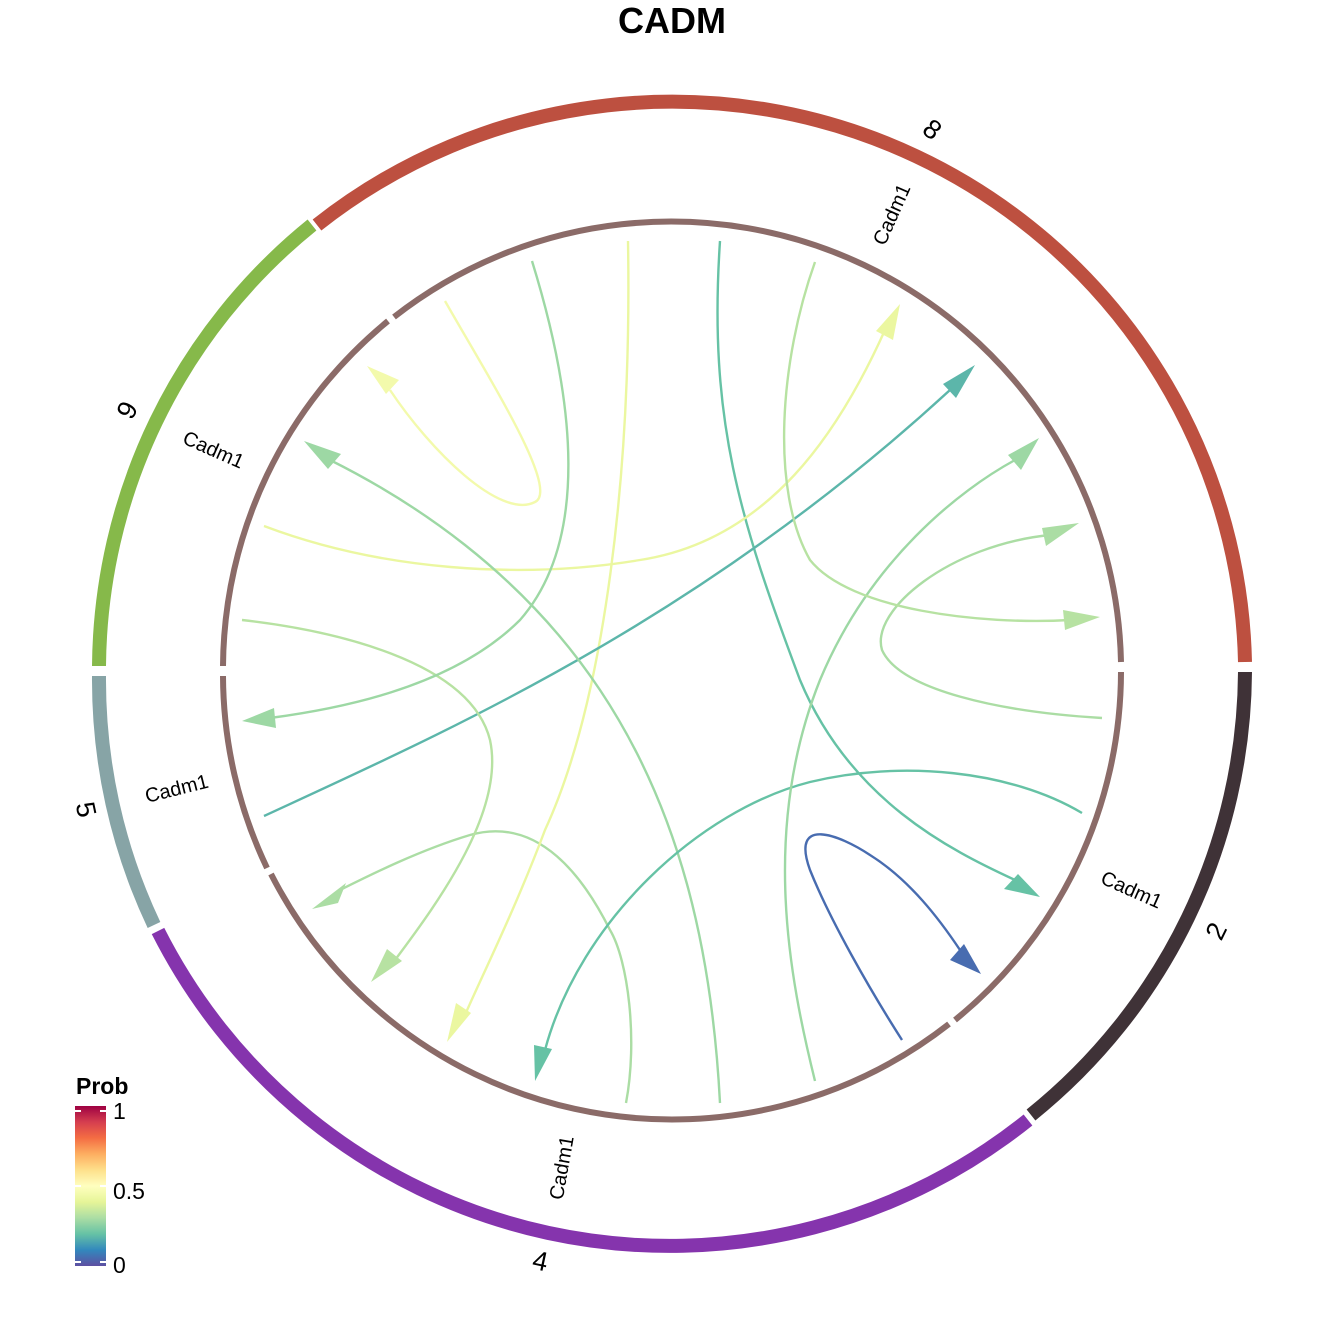  I want to click on legend-title: Prob, so click(102, 1086).